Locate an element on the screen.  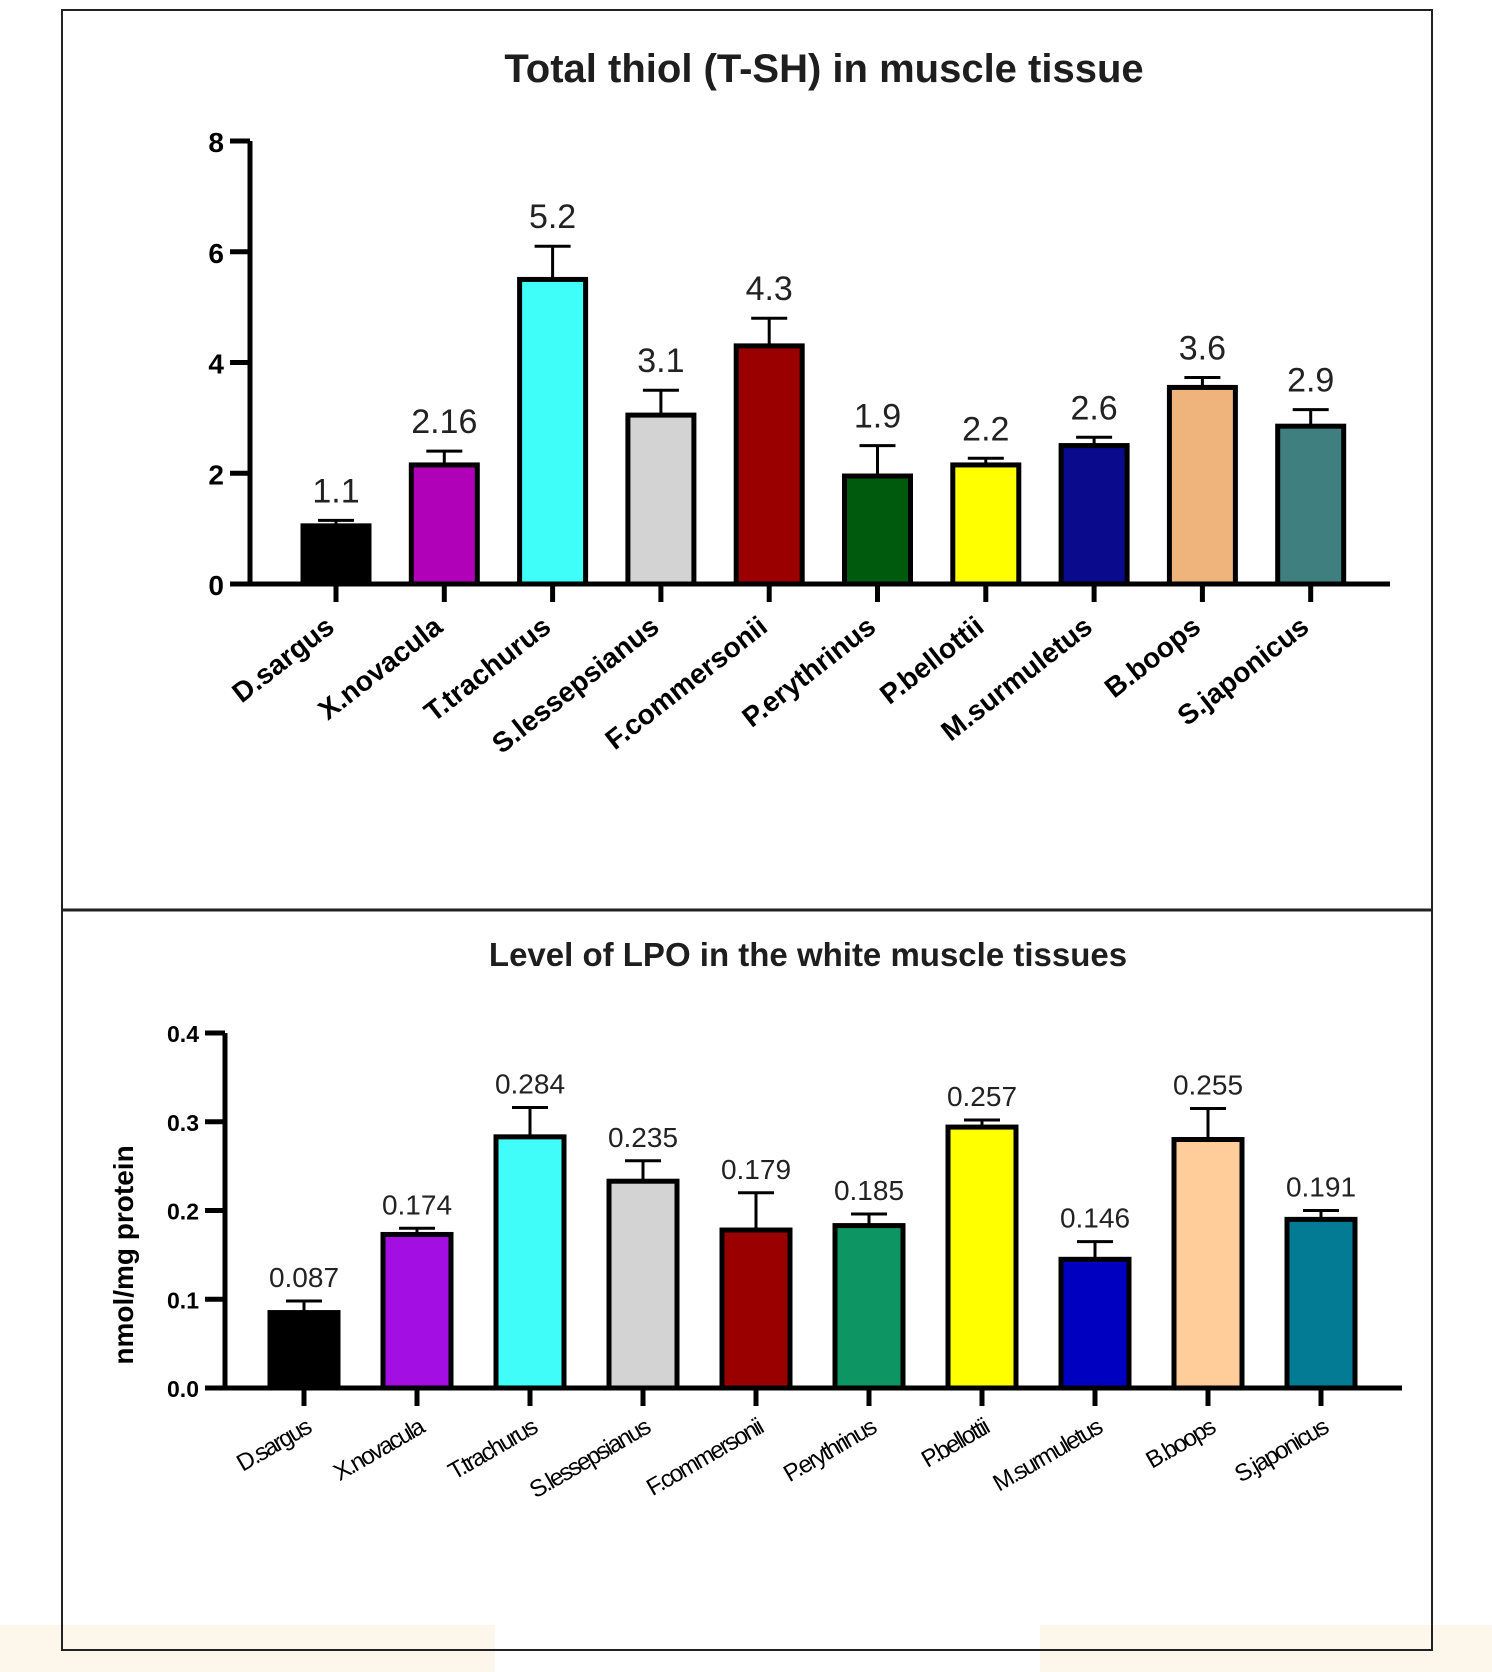
chart-2-category-label: S.japonicus is located at coordinates (1282, 1450).